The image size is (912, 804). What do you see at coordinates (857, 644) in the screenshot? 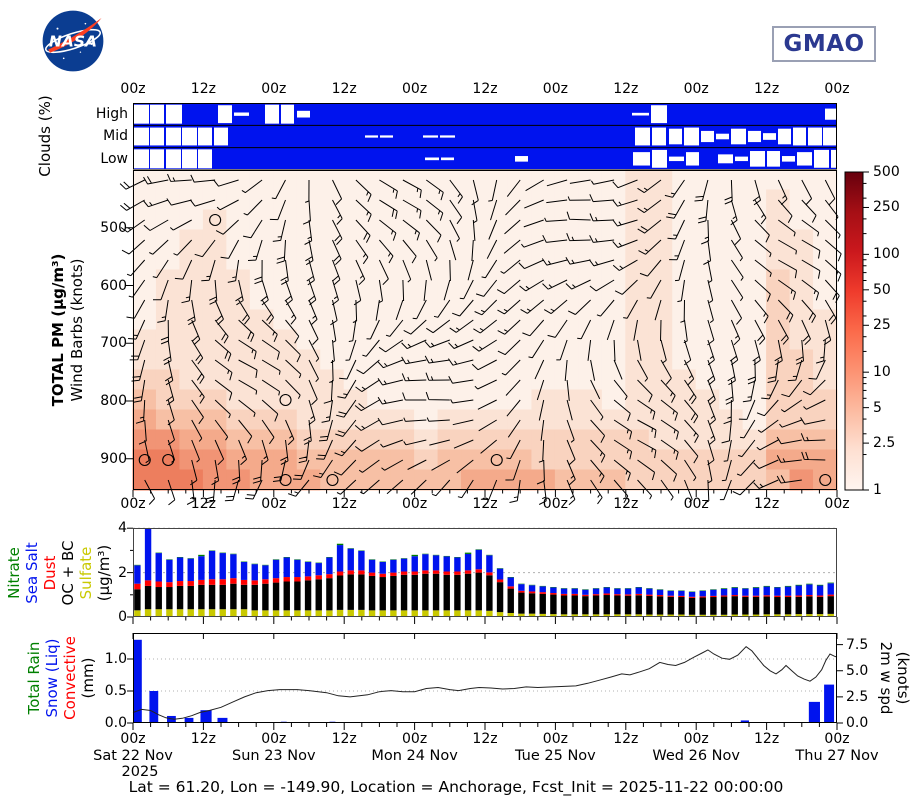
I see `windspd-ytick-label: 7.5` at bounding box center [857, 644].